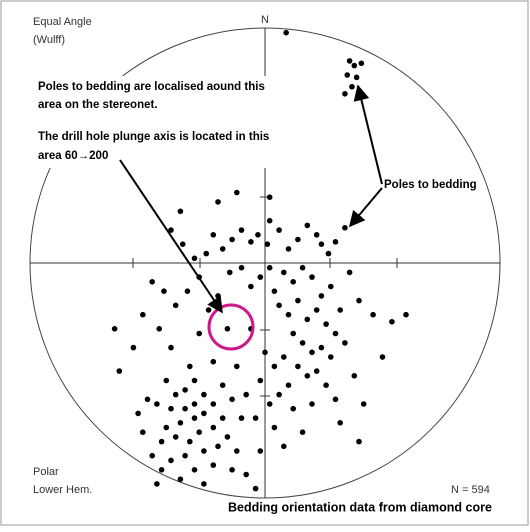 The width and height of the screenshot is (530, 532). What do you see at coordinates (154, 122) in the screenshot?
I see `annotation-bg` at bounding box center [154, 122].